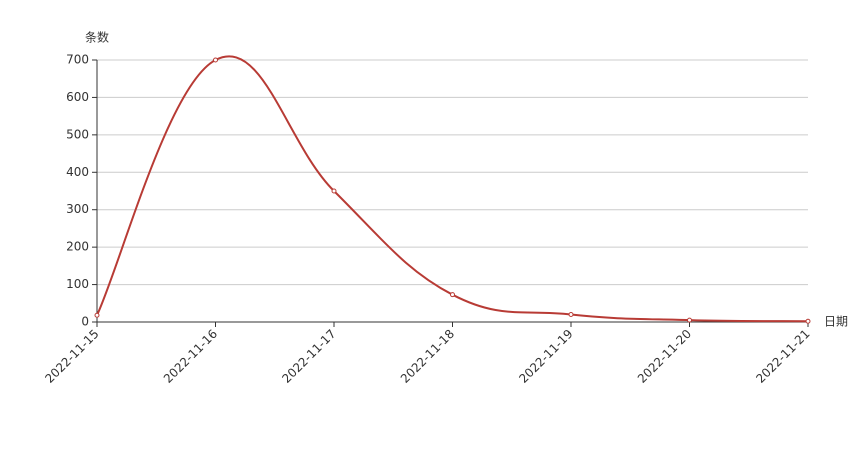  I want to click on x-axis-label: 日期, so click(836, 322).